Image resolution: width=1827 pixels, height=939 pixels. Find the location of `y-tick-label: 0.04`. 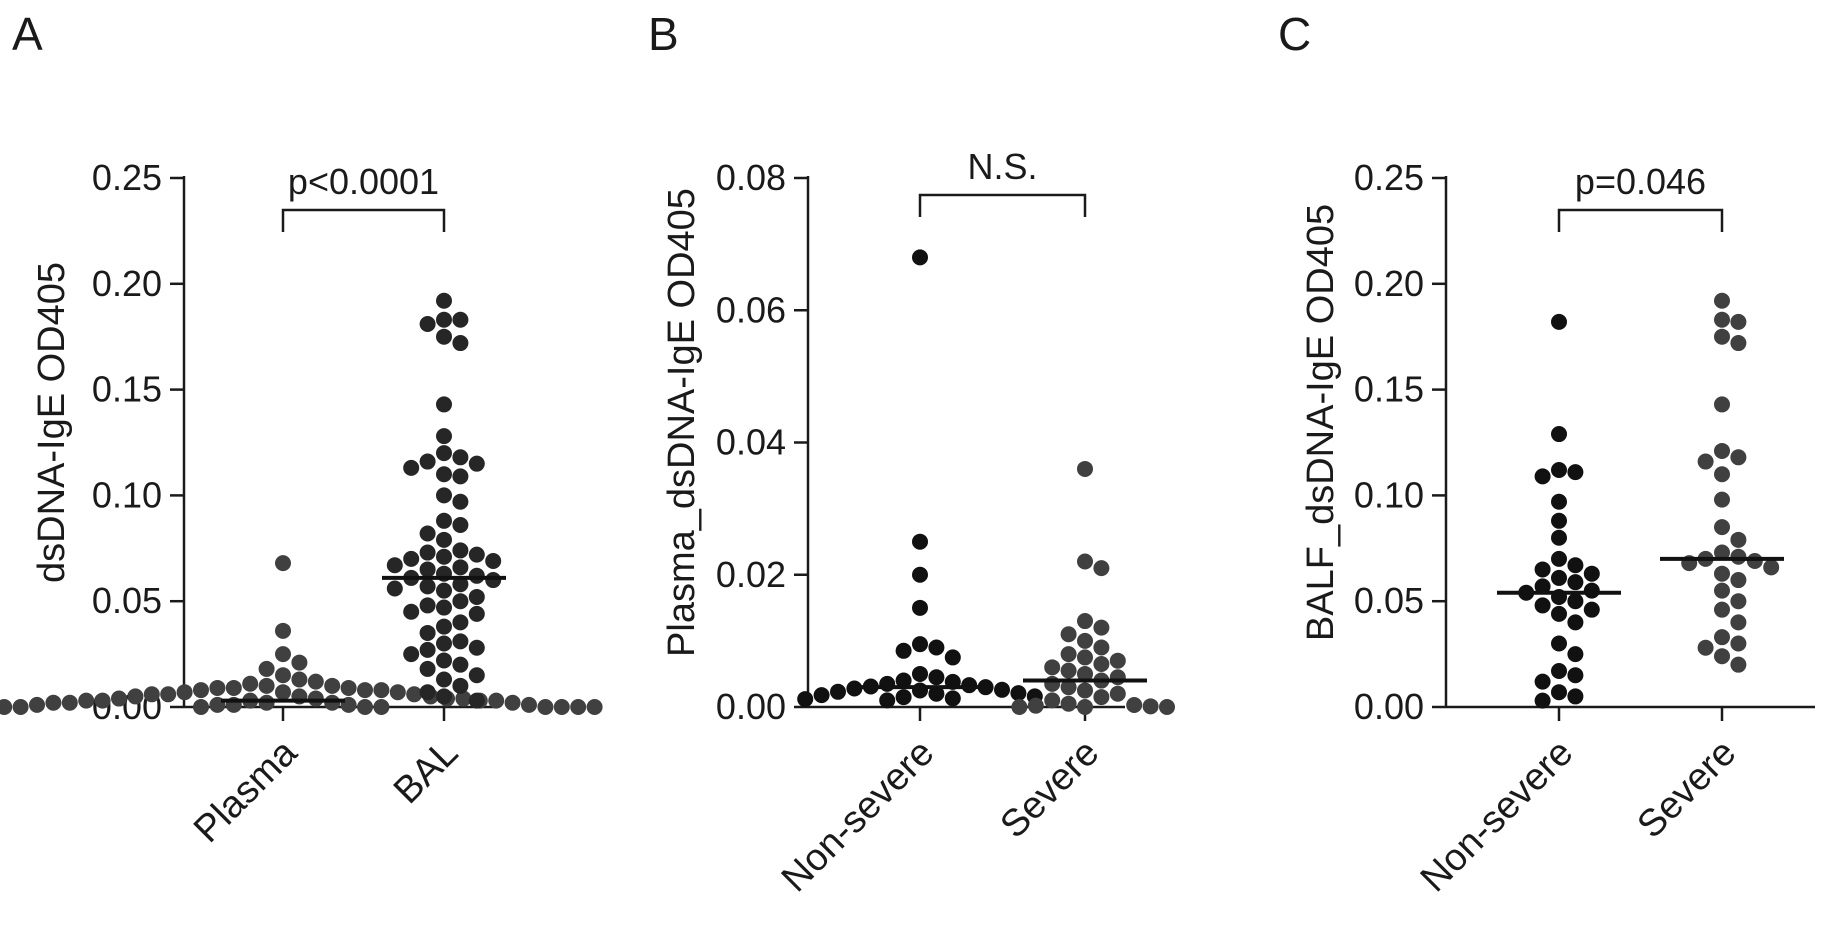

y-tick-label: 0.04 is located at coordinates (751, 442).